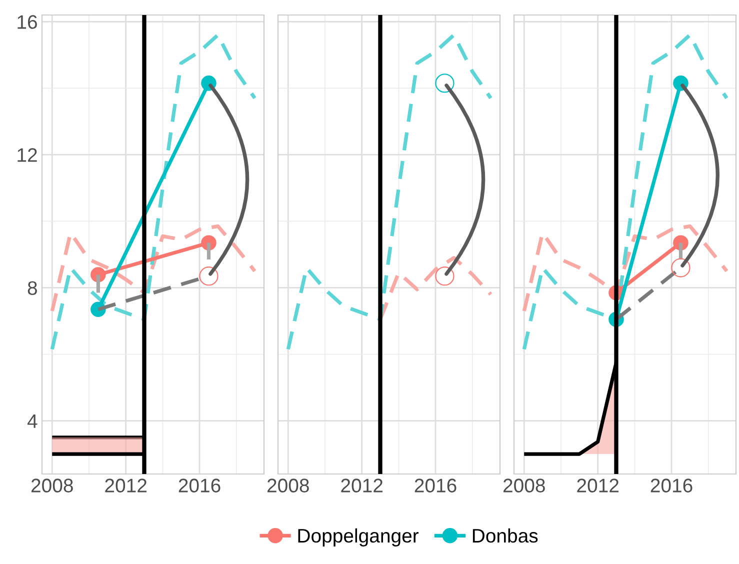 Image resolution: width=739 pixels, height=564 pixels. Describe the element at coordinates (505, 535) in the screenshot. I see `legend-label: Donbas` at that location.